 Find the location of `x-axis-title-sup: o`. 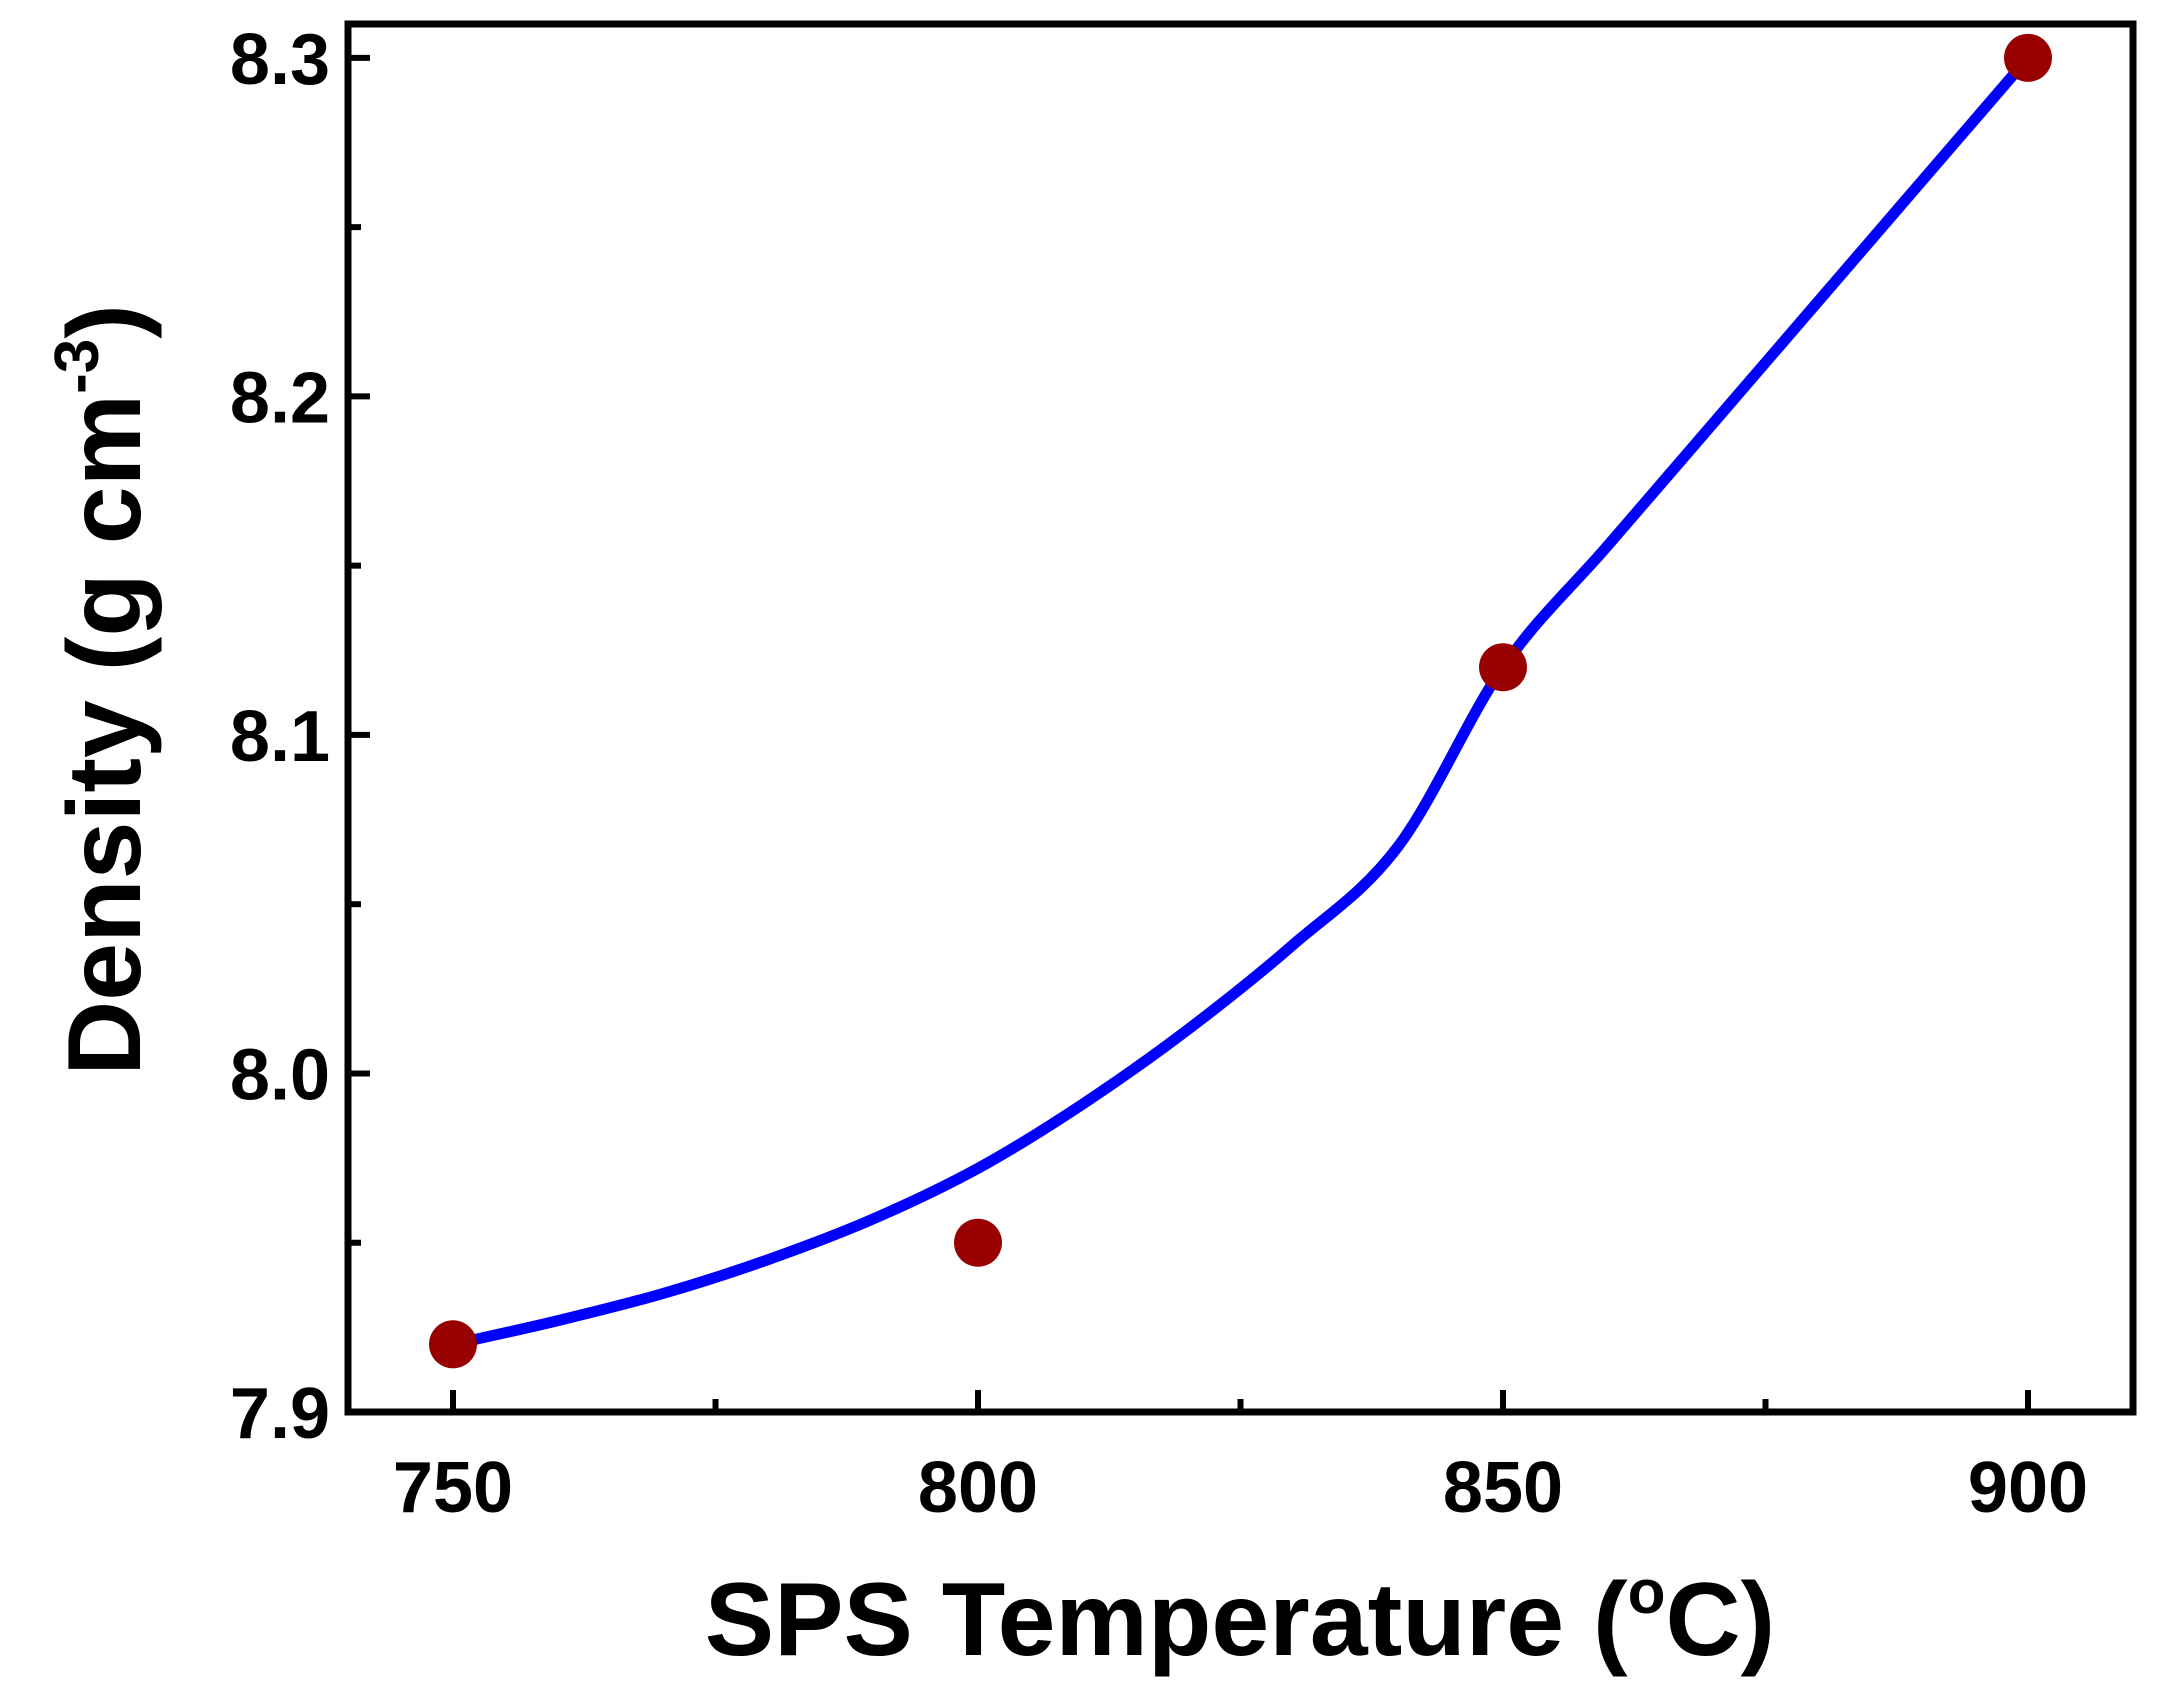

x-axis-title-sup: o is located at coordinates (1647, 1592).